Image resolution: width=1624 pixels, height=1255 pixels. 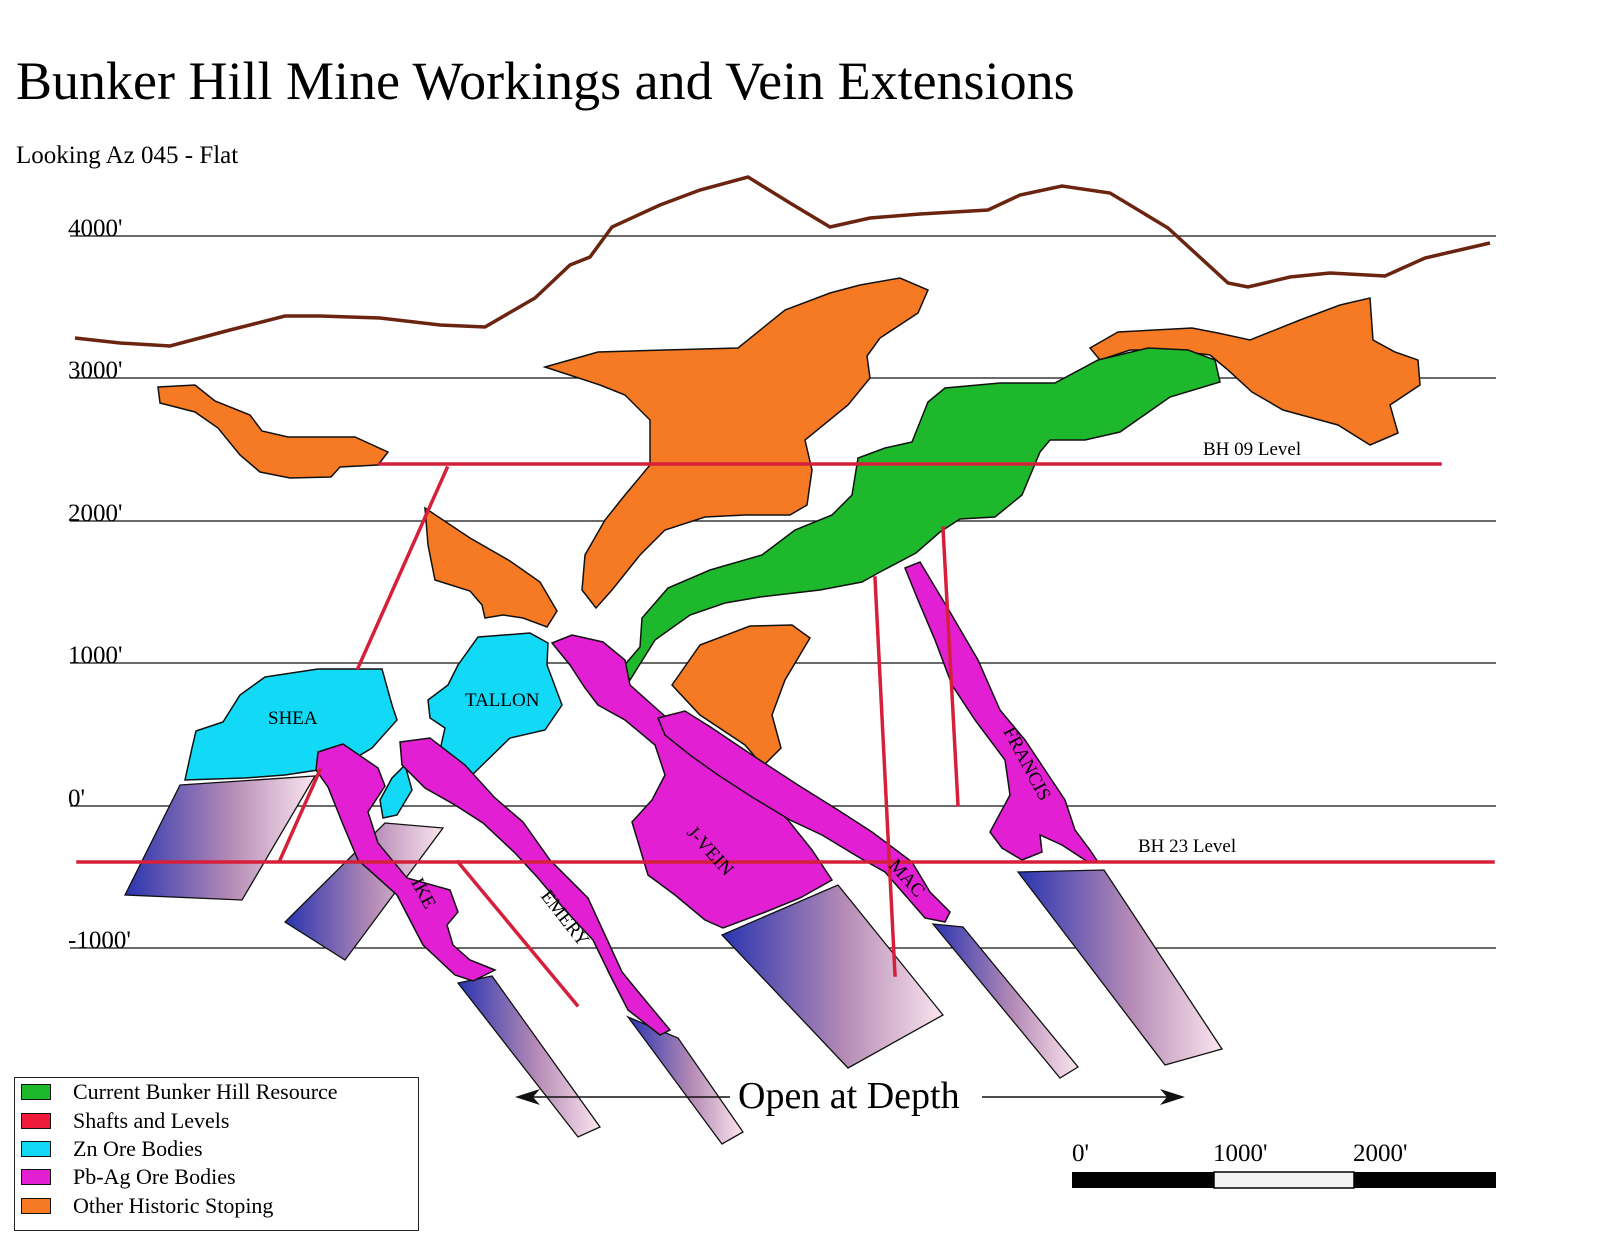 I want to click on legend-item-shafts: Shafts and Levels, so click(x=125, y=1121).